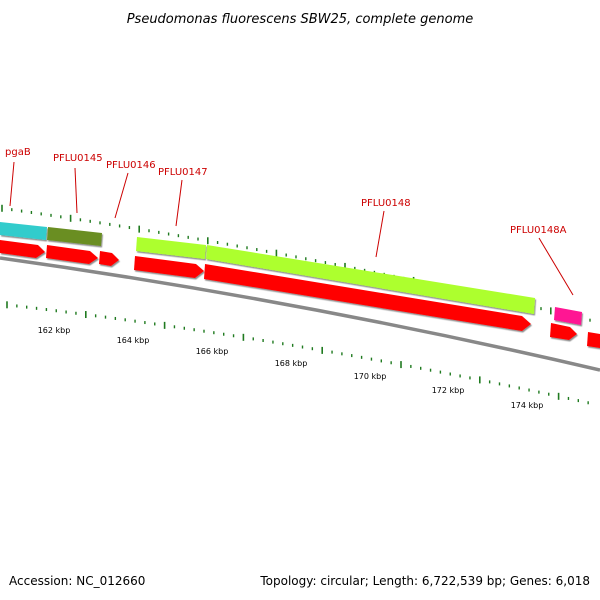  Describe the element at coordinates (370, 376) in the screenshot. I see `scale-label: 170 kbp` at that location.